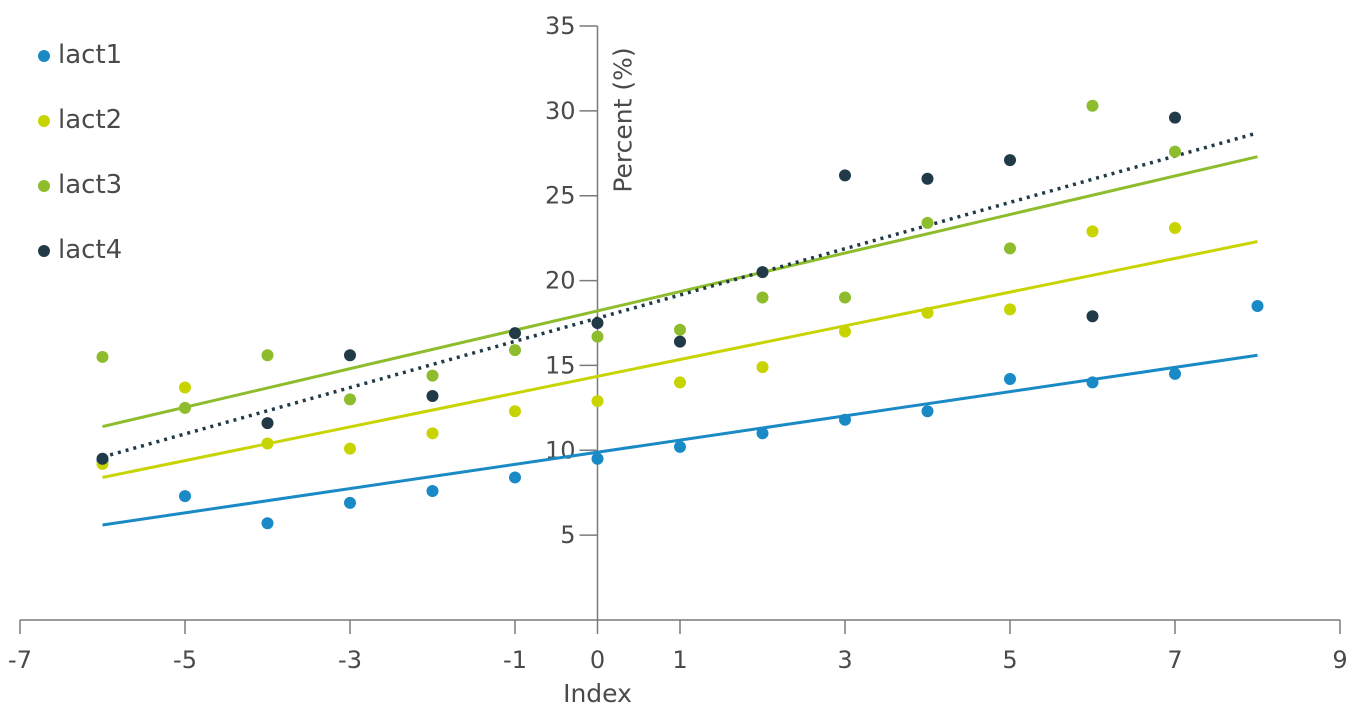 The height and width of the screenshot is (711, 1363). Describe the element at coordinates (567, 535) in the screenshot. I see `y-tick-label: 5` at that location.